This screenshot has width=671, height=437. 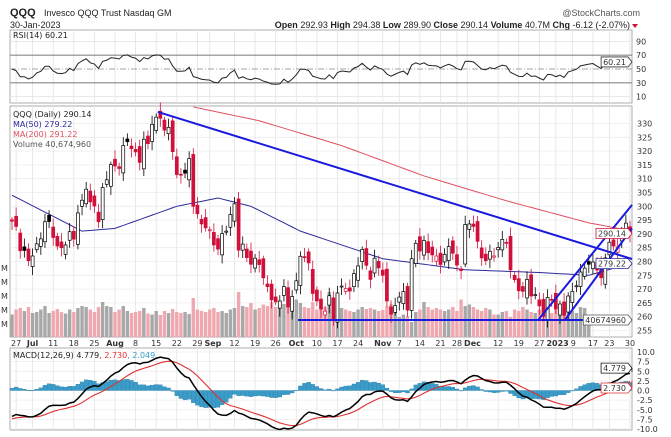 I want to click on rsi-y-tick: 70, so click(x=641, y=55).